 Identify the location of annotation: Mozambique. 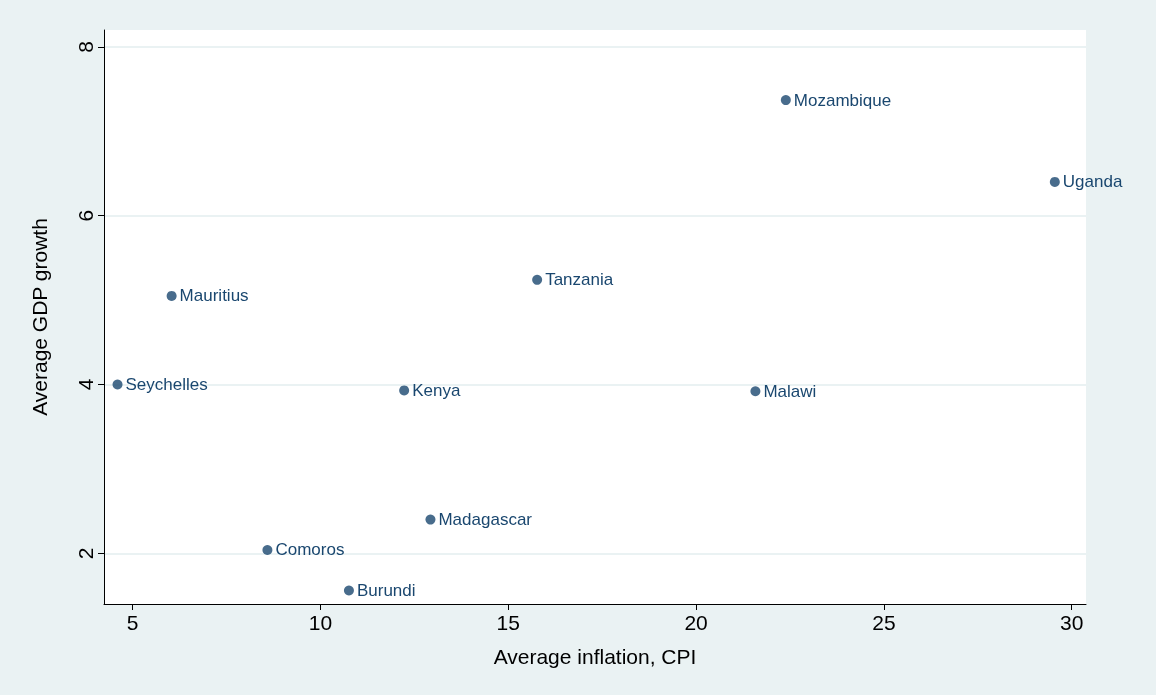
(842, 100).